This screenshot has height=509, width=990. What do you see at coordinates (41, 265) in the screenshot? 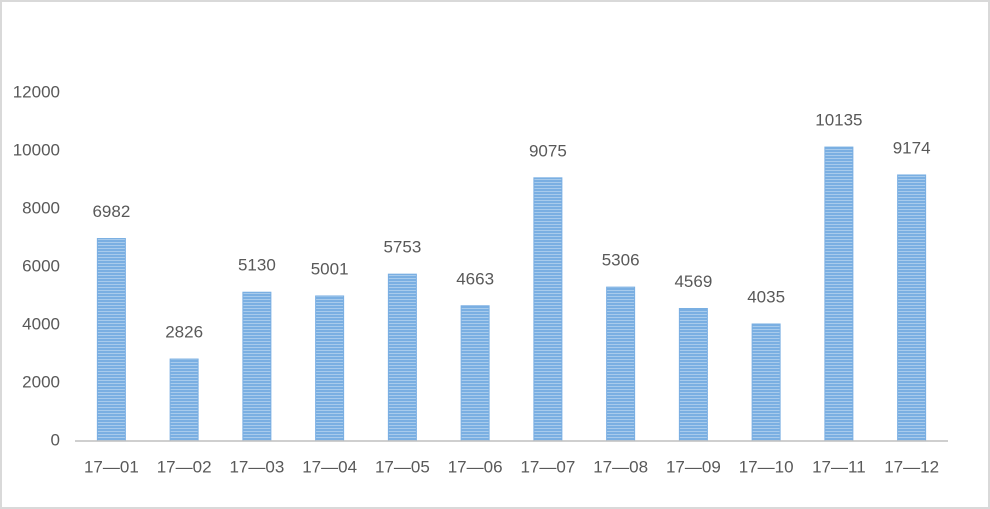
I see `y-tick-label: 6000` at bounding box center [41, 265].